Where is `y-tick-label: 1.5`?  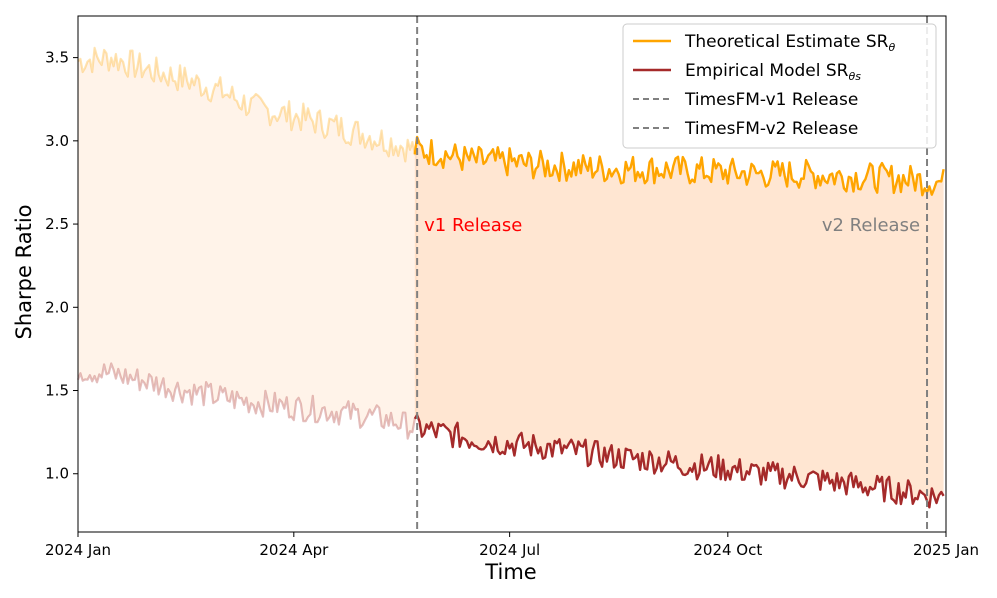 y-tick-label: 1.5 is located at coordinates (57, 391).